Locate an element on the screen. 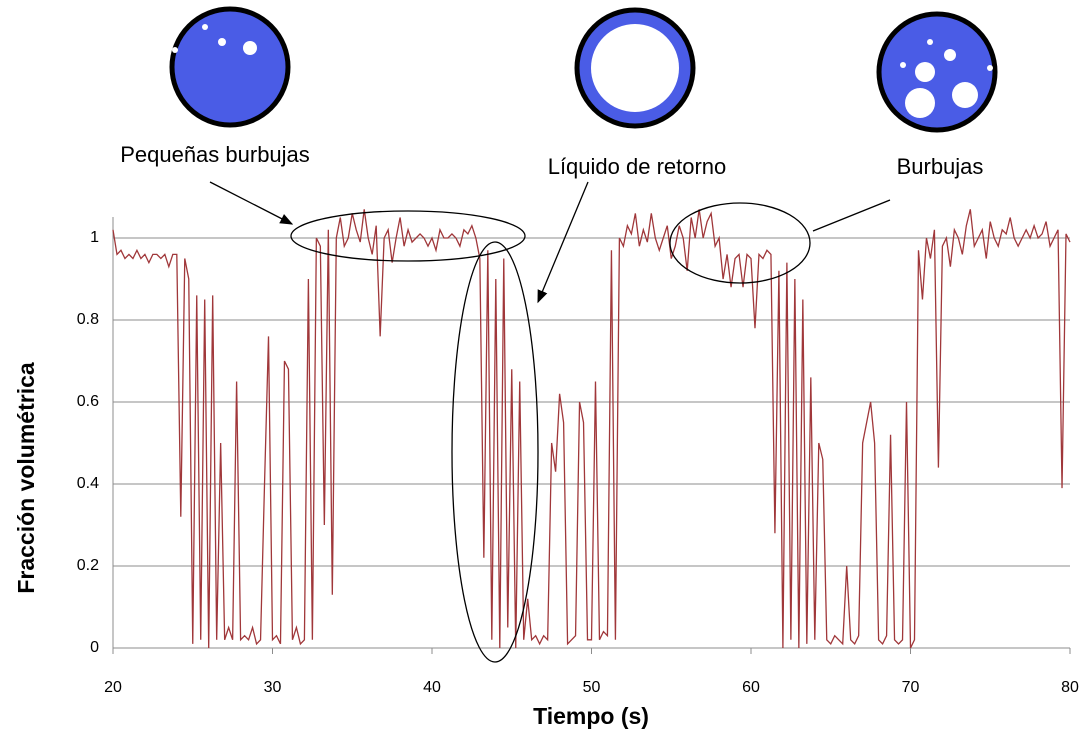  y-tick-label: 0.6 is located at coordinates (88, 401).